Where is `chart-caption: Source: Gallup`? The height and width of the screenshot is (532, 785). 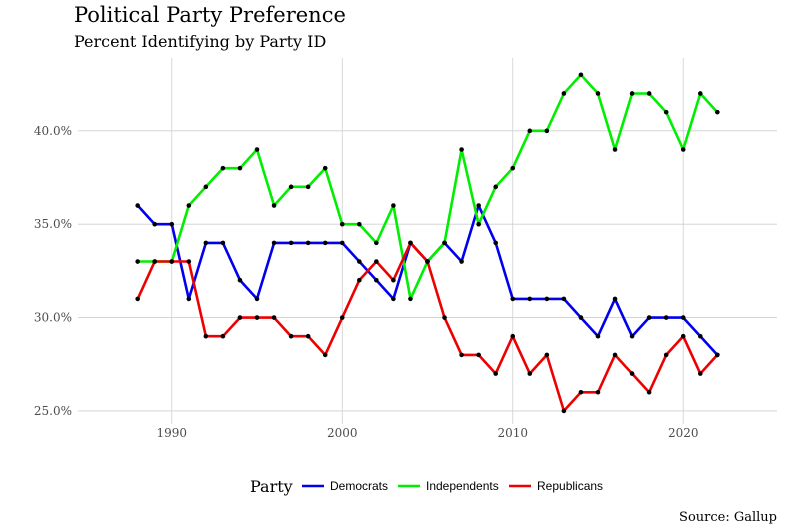
chart-caption: Source: Gallup is located at coordinates (728, 517).